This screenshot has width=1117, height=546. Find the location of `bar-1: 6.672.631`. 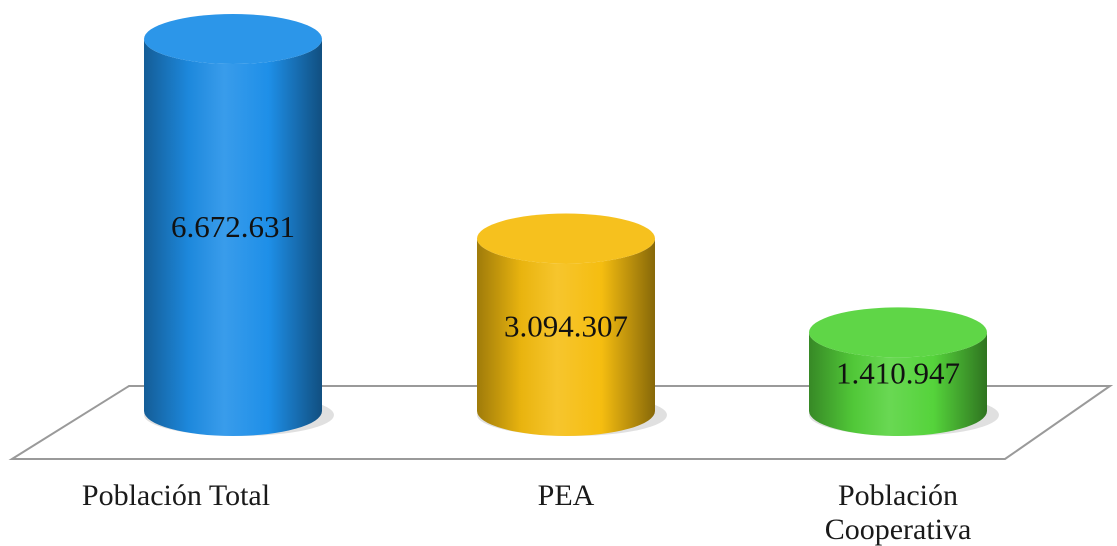

bar-1: 6.672.631 is located at coordinates (239, 225).